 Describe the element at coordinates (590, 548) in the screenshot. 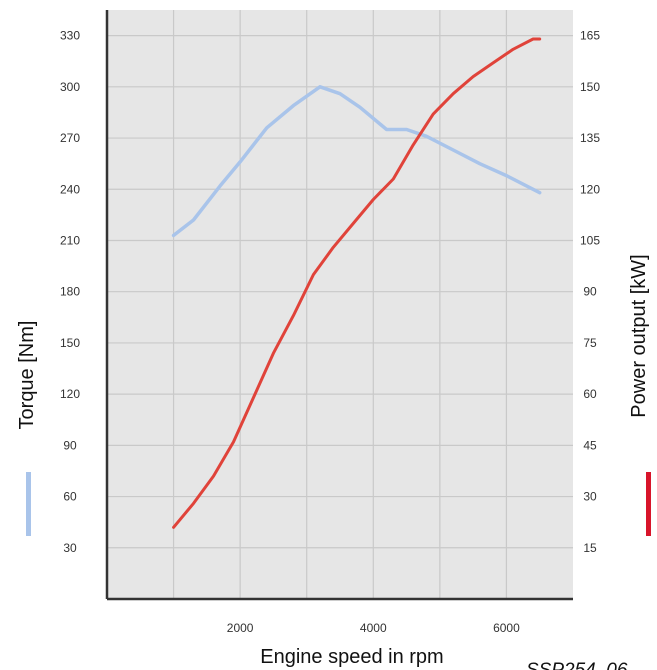

I see `right-tick-label: 15` at that location.